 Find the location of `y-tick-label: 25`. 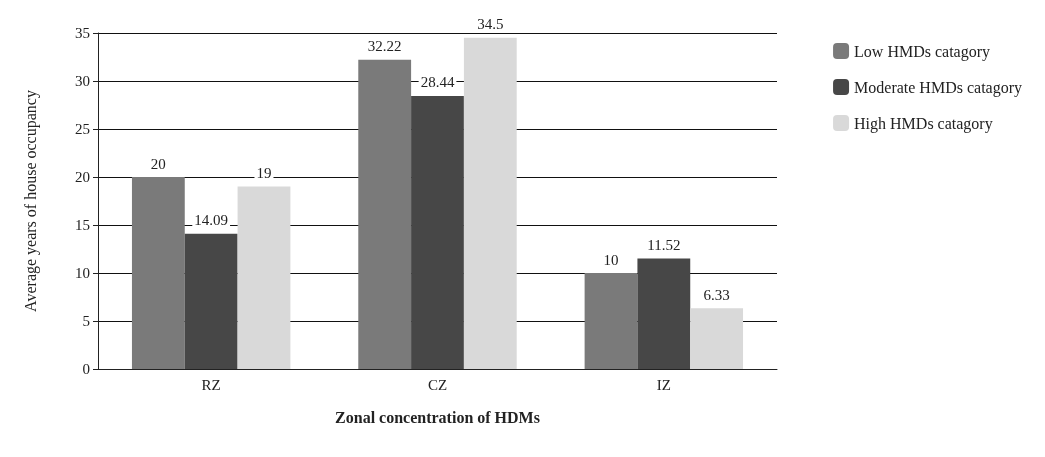

y-tick-label: 25 is located at coordinates (82, 129).